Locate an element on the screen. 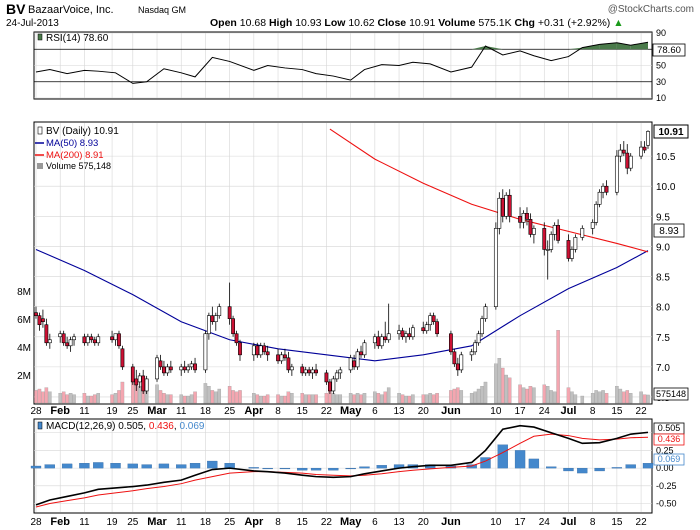 This screenshot has height=530, width=700. x-tick-label: 25 is located at coordinates (230, 522).